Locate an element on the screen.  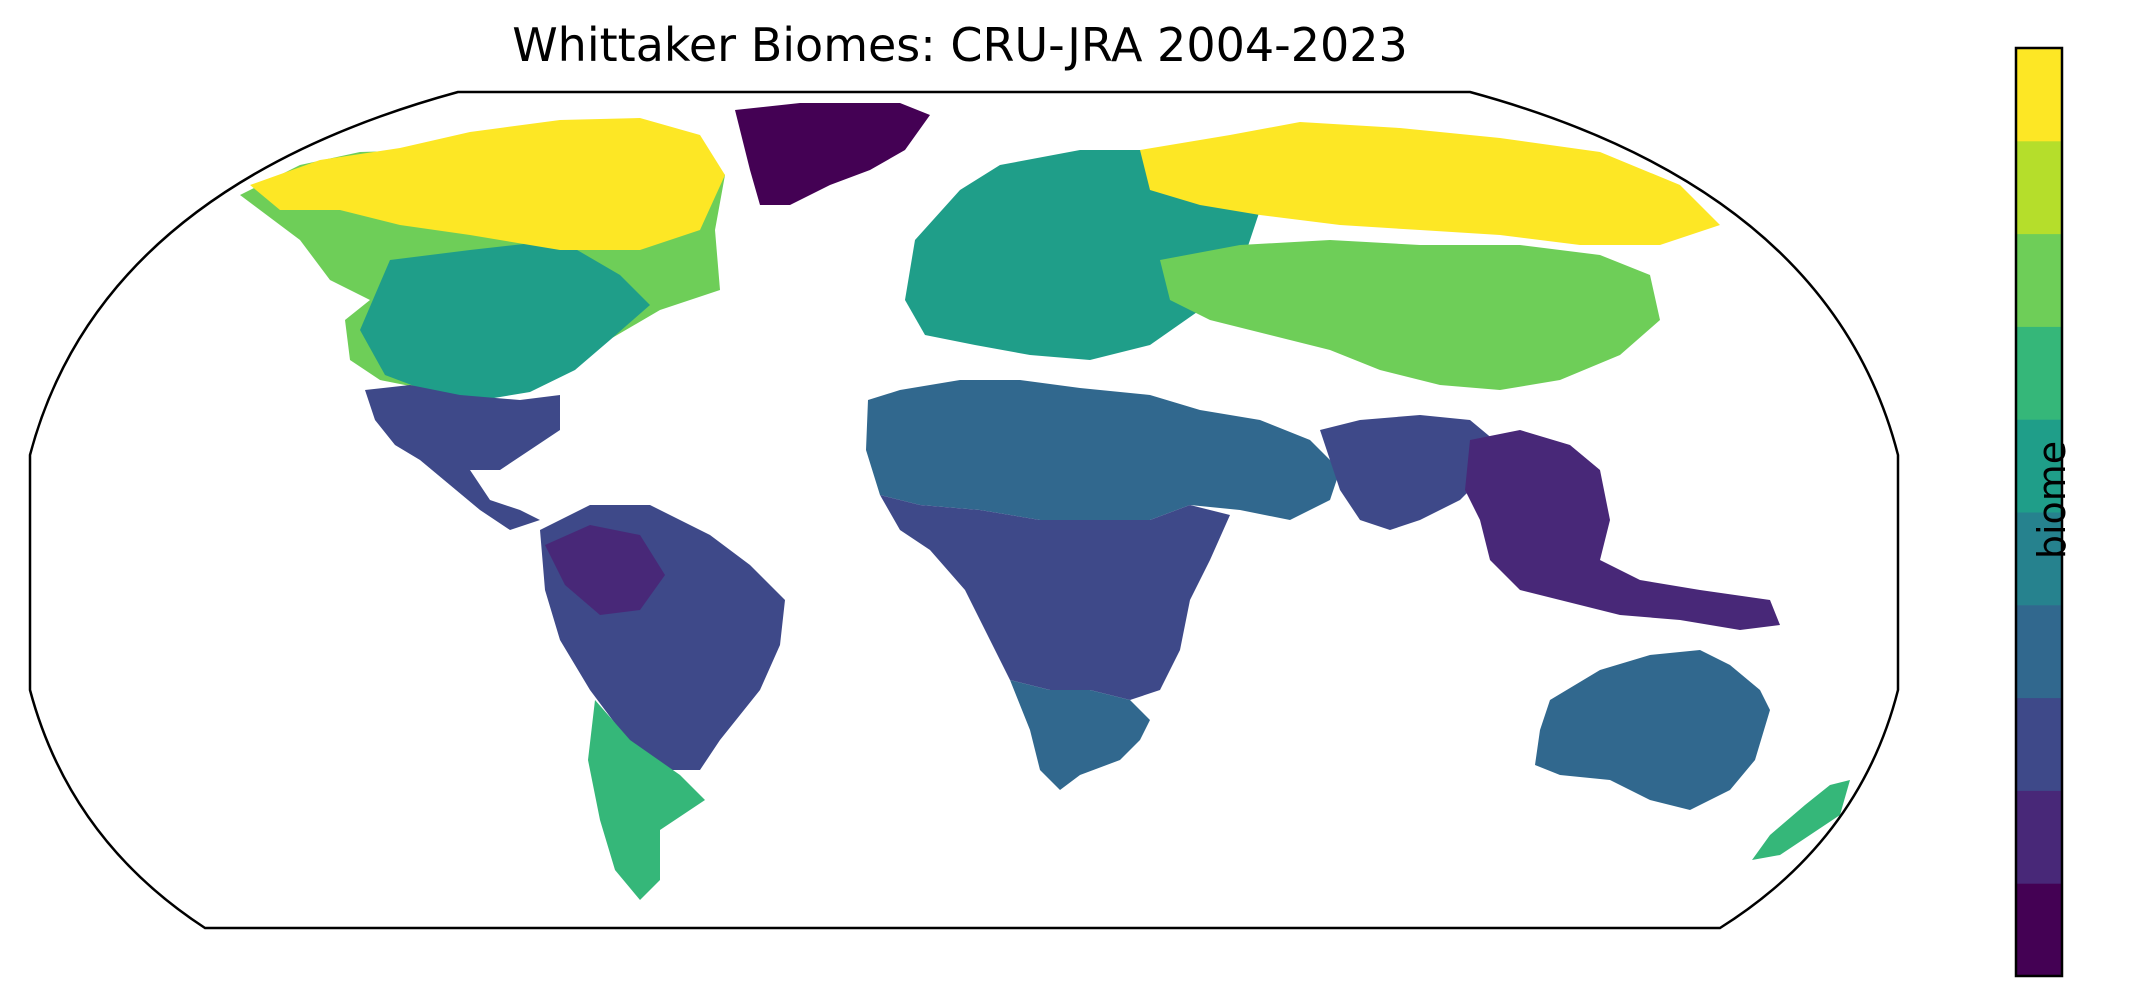
map-title: Whittaker Biomes: CRU-JRA 2004-2023 is located at coordinates (960, 45).